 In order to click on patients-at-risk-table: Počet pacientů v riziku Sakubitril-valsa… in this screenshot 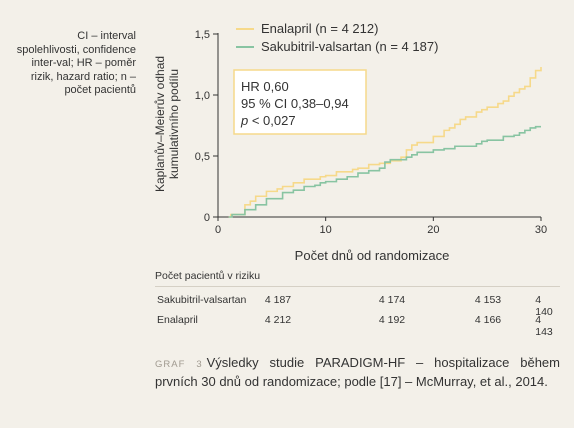, I will do `click(357, 304)`.